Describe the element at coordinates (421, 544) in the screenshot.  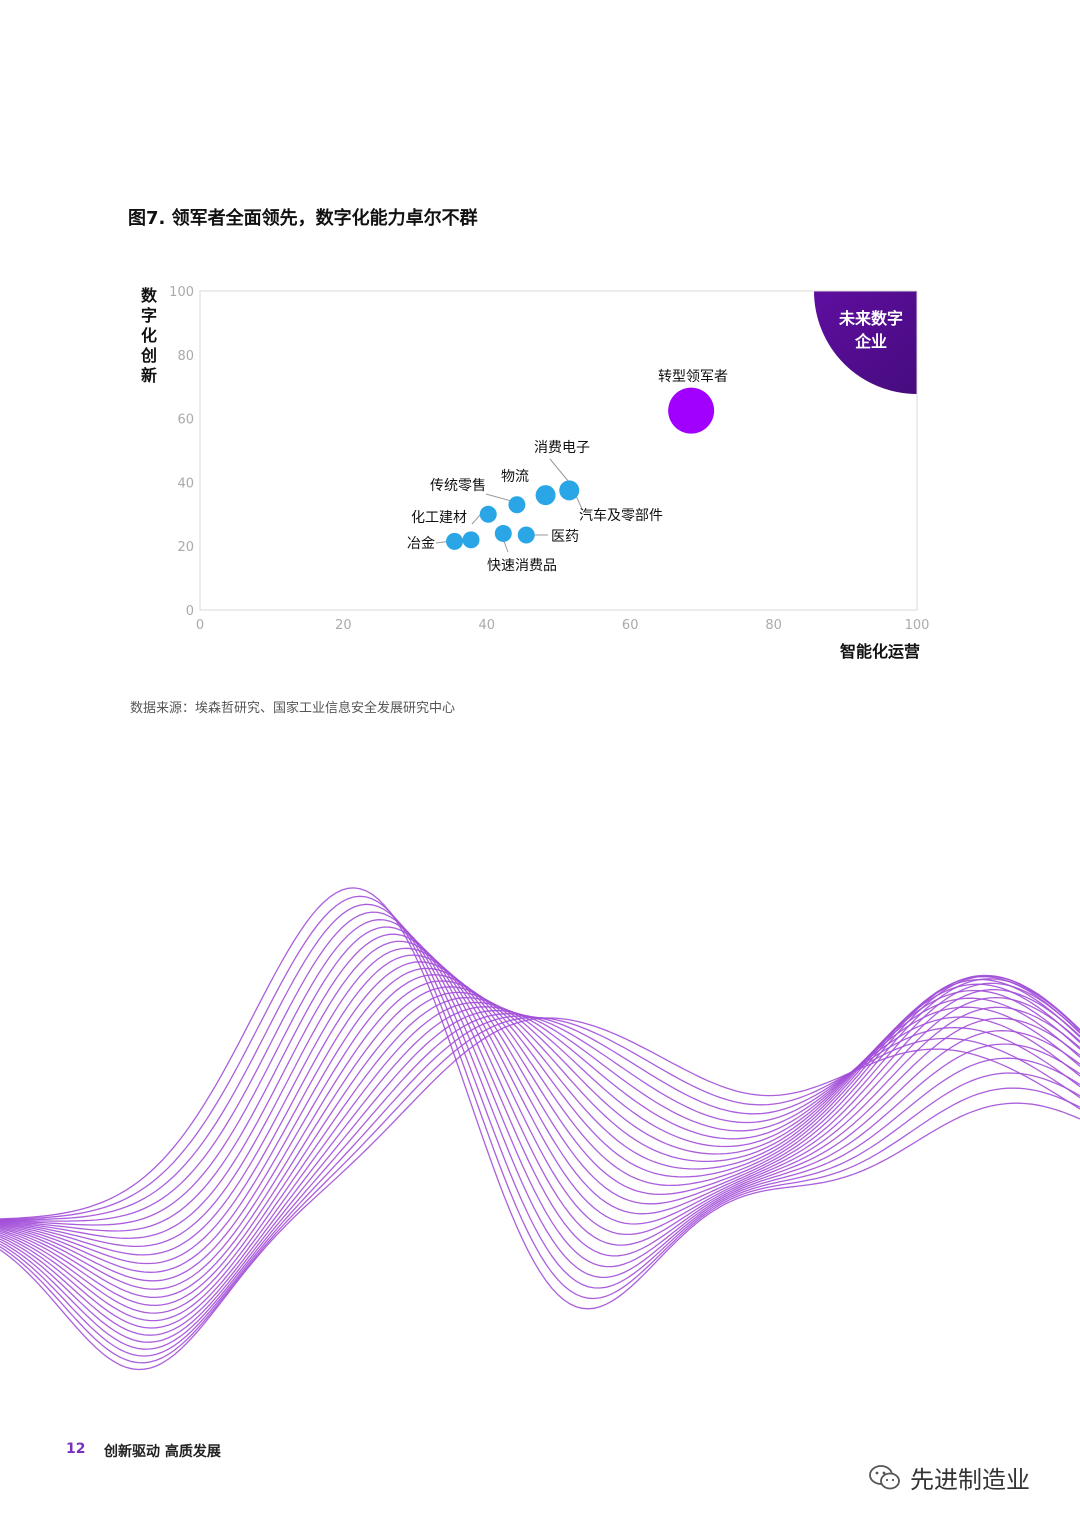
I see `point-label: 冶金` at that location.